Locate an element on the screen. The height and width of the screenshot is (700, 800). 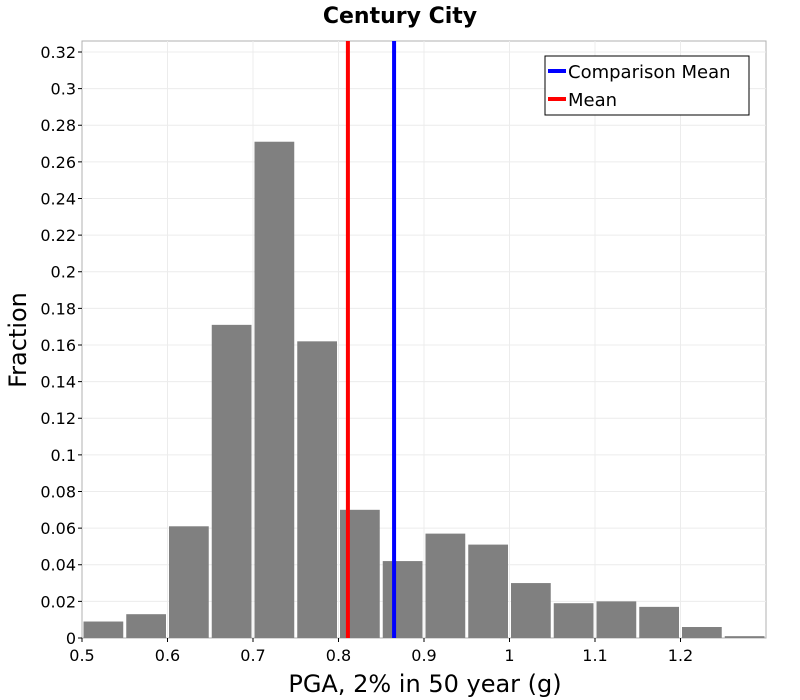
y-tick-label: 0.18 is located at coordinates (58, 308).